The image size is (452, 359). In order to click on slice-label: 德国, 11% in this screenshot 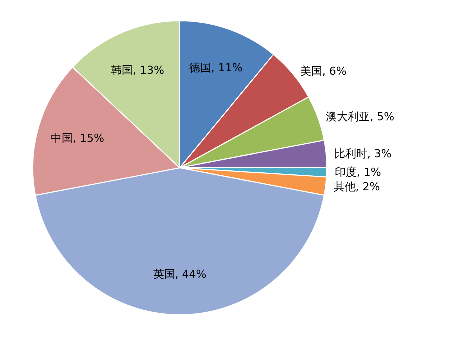, I will do `click(216, 67)`.